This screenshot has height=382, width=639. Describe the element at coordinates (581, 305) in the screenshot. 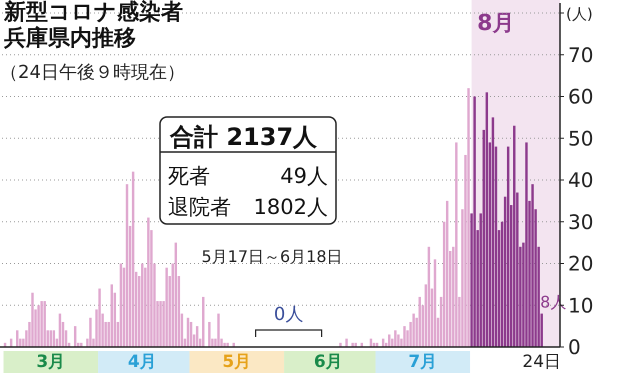

I see `y-tick-label: 10` at that location.